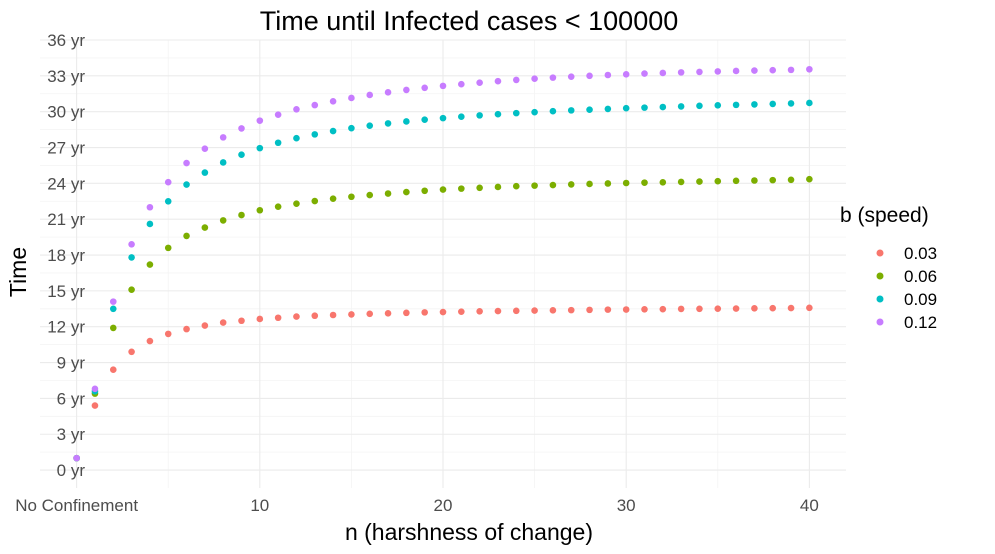  I want to click on y-tick-label: 36 yr, so click(66, 40).